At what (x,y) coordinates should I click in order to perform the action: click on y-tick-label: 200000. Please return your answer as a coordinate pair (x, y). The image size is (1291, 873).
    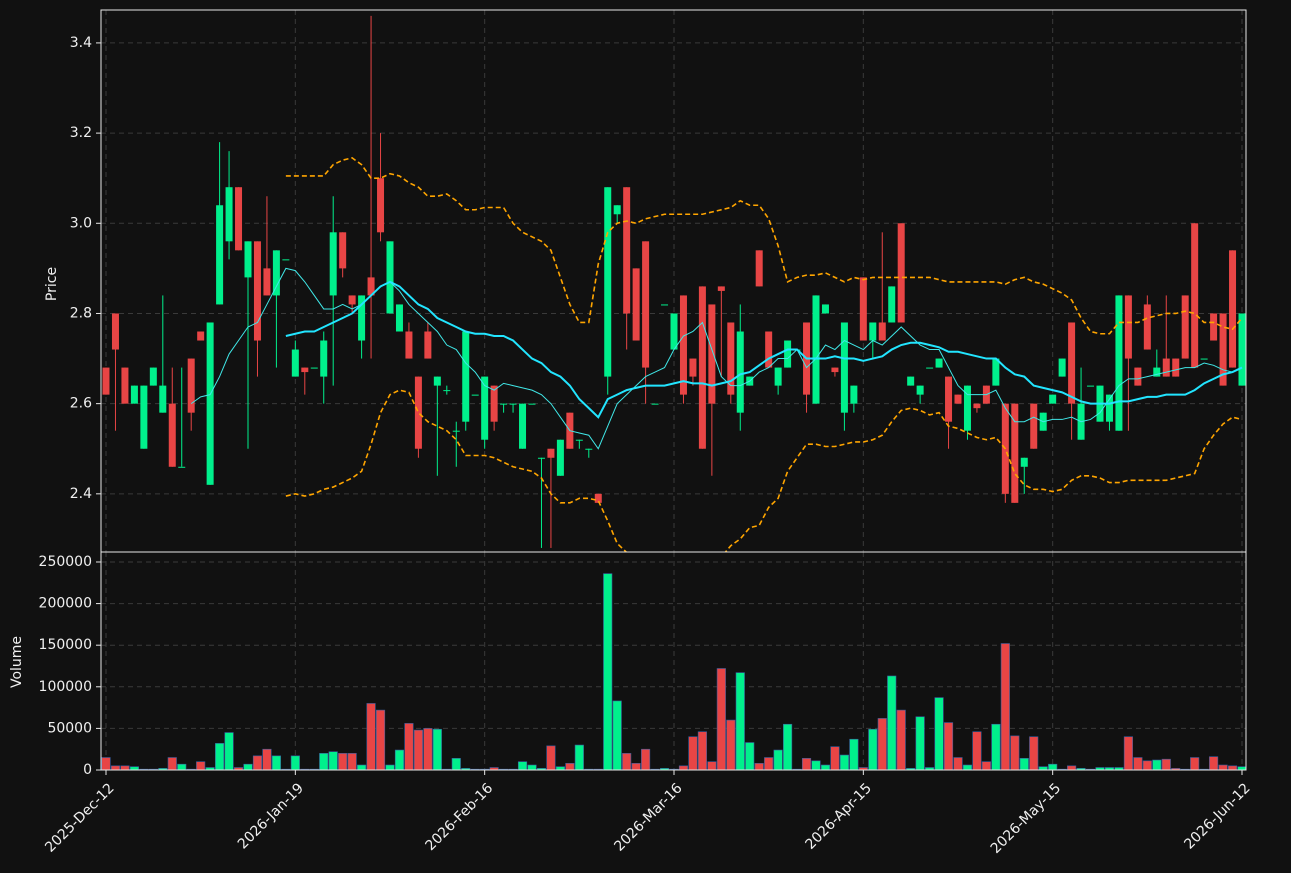
    Looking at the image, I should click on (65, 604).